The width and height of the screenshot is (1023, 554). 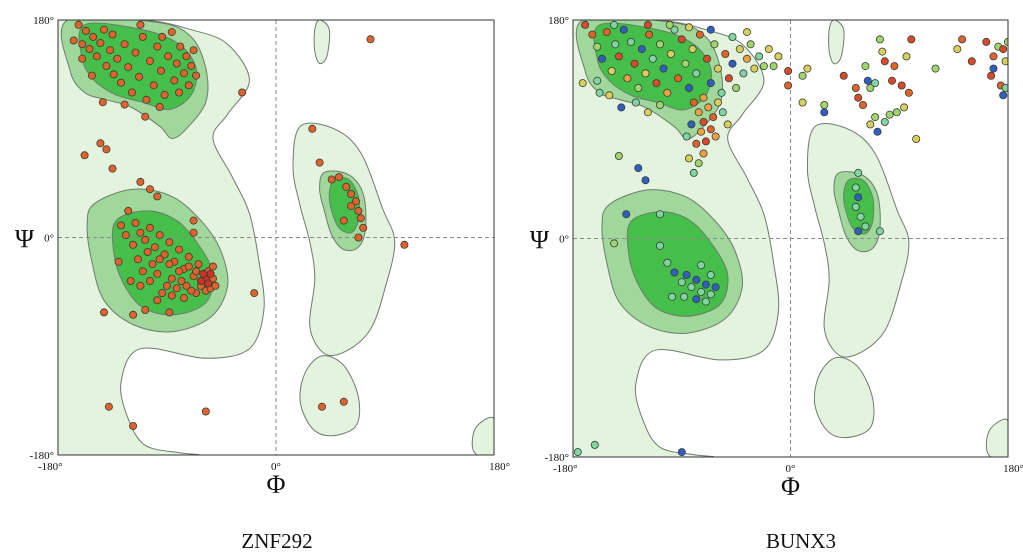 I want to click on plot-caption-znf292: ZNF292, so click(x=277, y=541).